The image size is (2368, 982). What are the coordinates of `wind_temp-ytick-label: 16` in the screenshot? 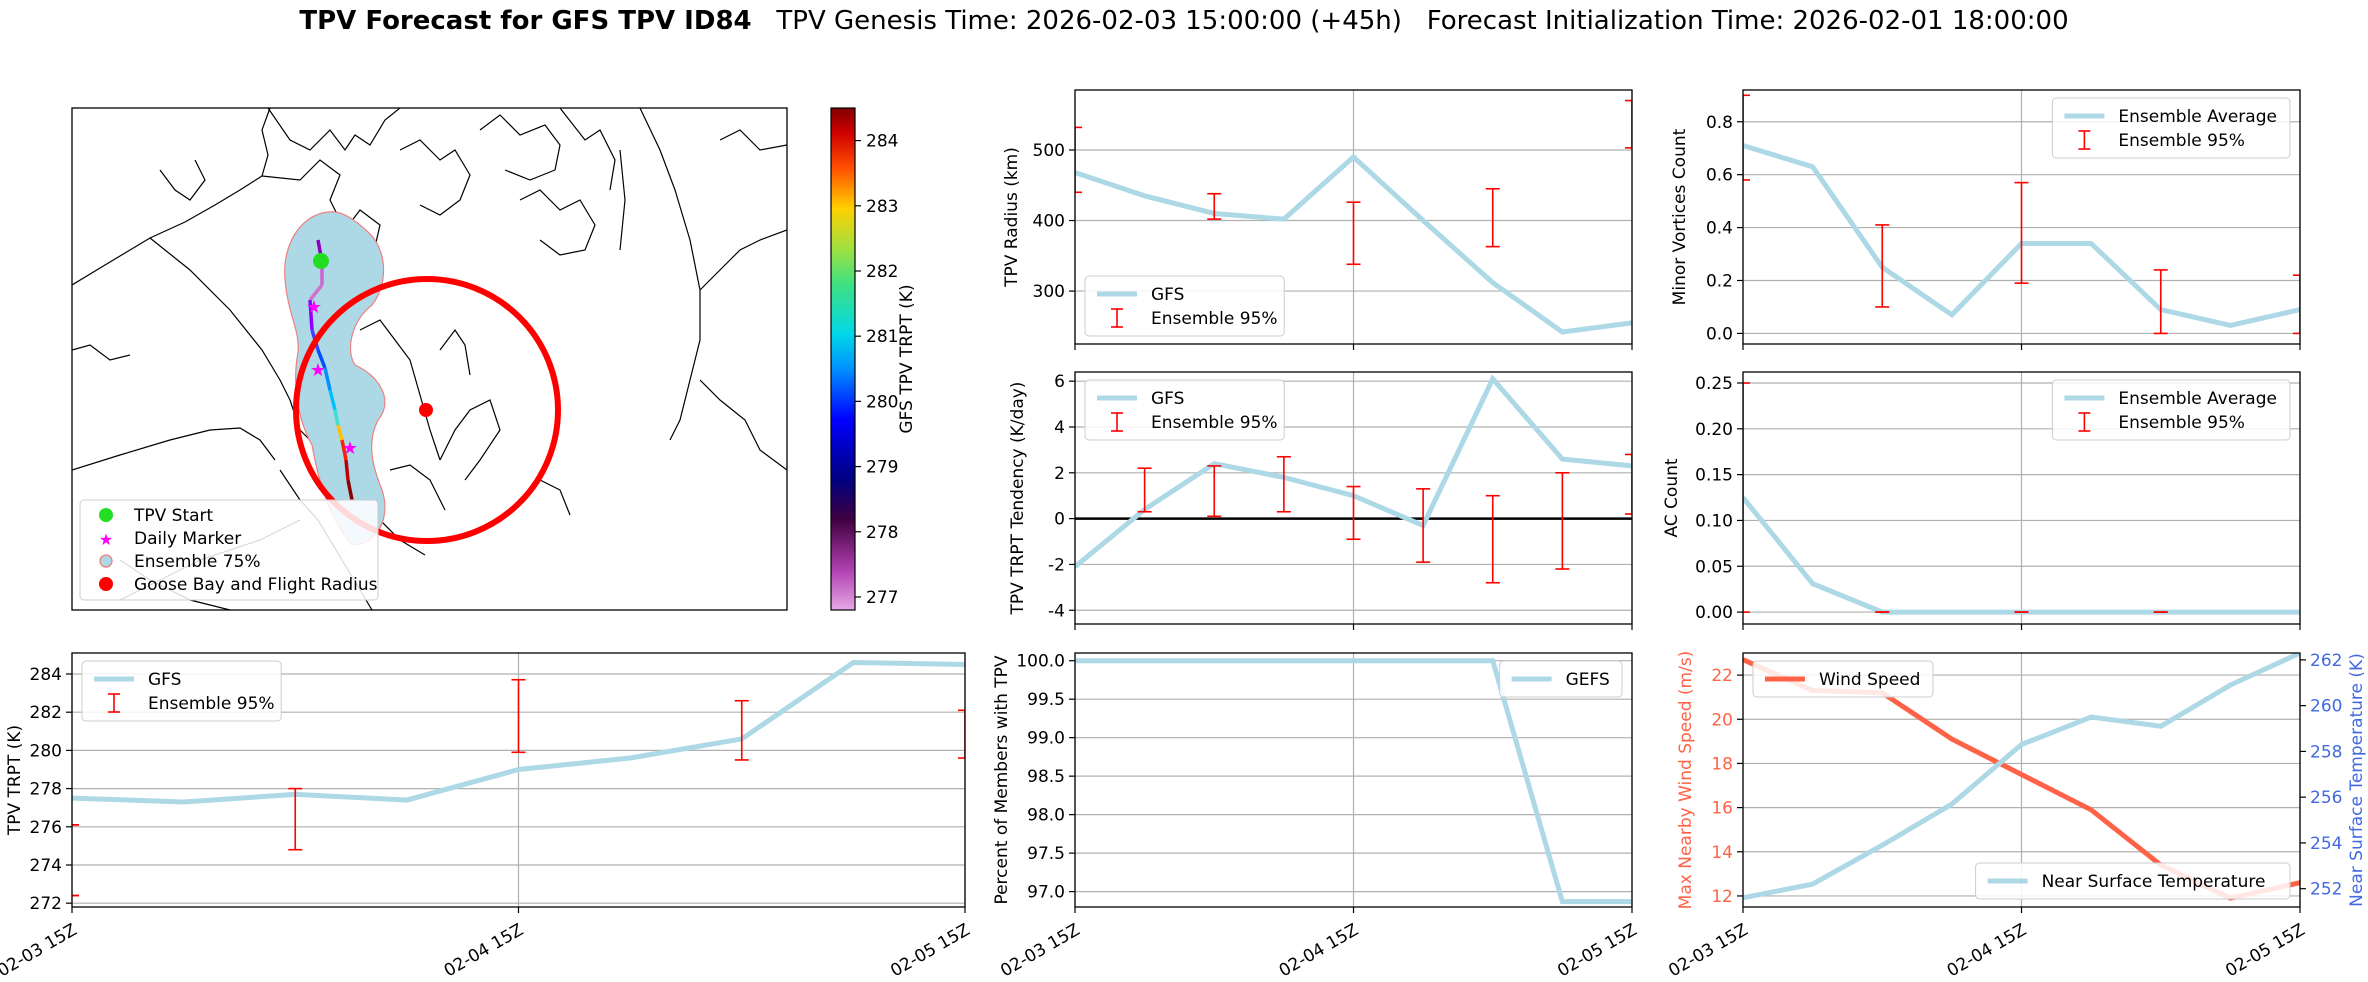 It's located at (1722, 809).